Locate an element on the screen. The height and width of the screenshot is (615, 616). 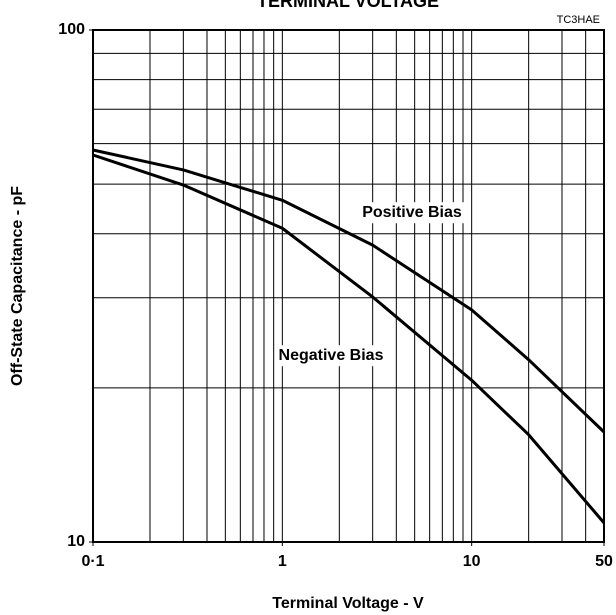
x-tick-label: 0·1 is located at coordinates (92, 561).